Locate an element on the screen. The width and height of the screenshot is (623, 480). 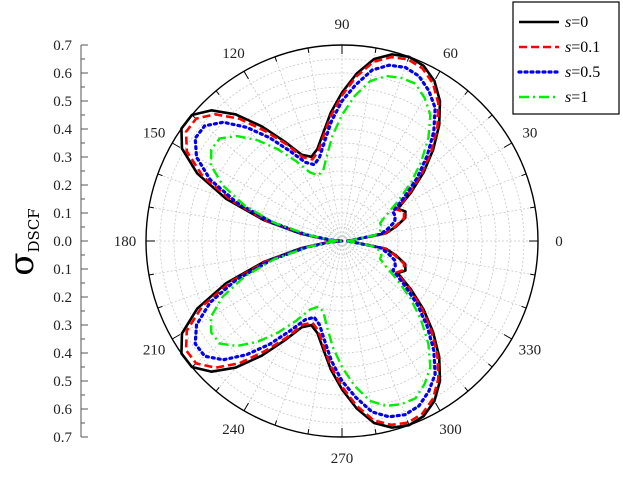
angle-label: 0 is located at coordinates (559, 242).